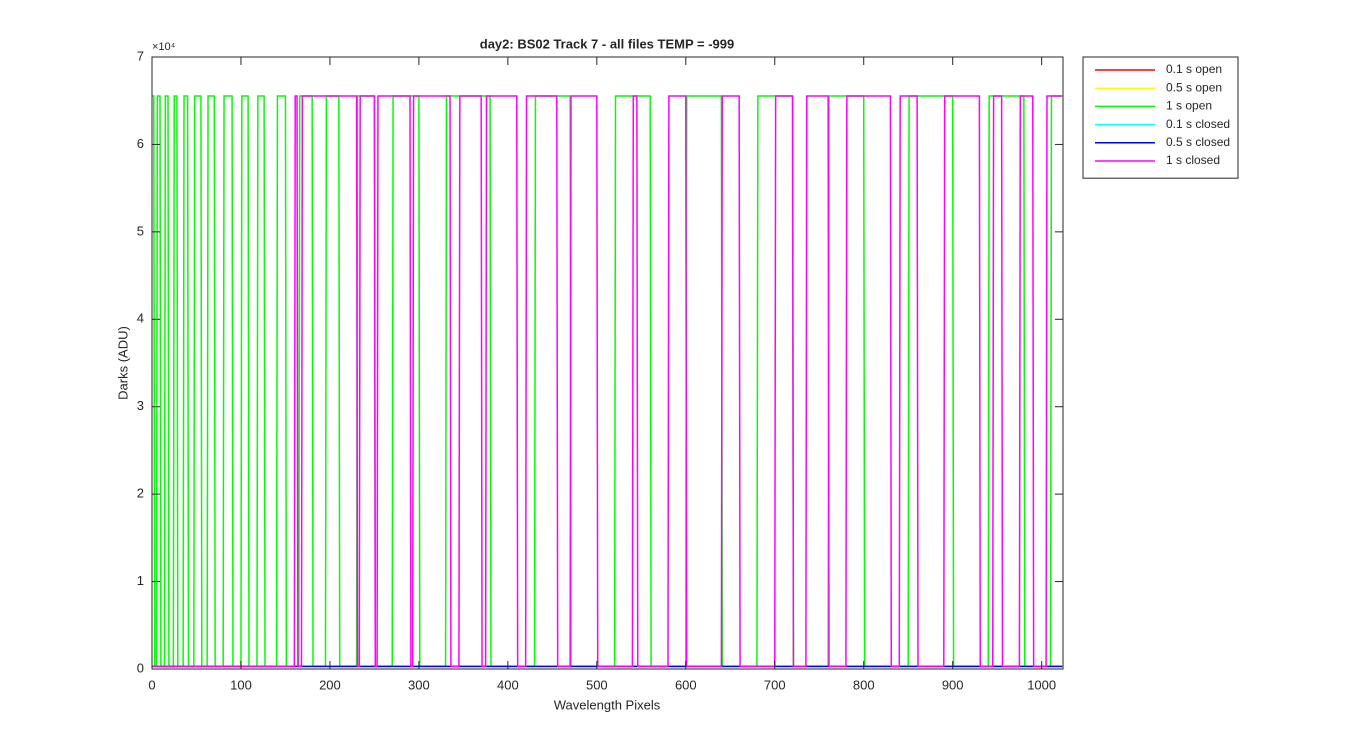 The width and height of the screenshot is (1350, 750). I want to click on x-tick-label: 0, so click(151, 684).